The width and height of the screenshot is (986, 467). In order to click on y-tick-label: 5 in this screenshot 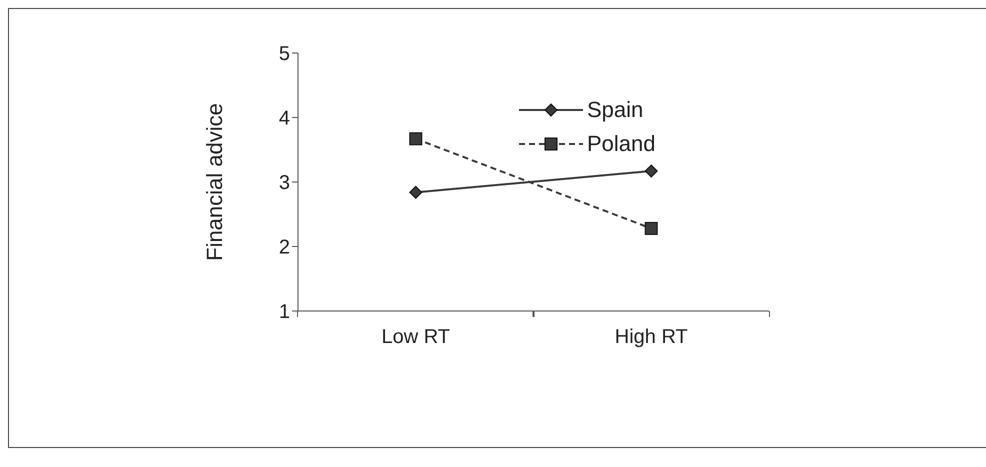, I will do `click(284, 54)`.